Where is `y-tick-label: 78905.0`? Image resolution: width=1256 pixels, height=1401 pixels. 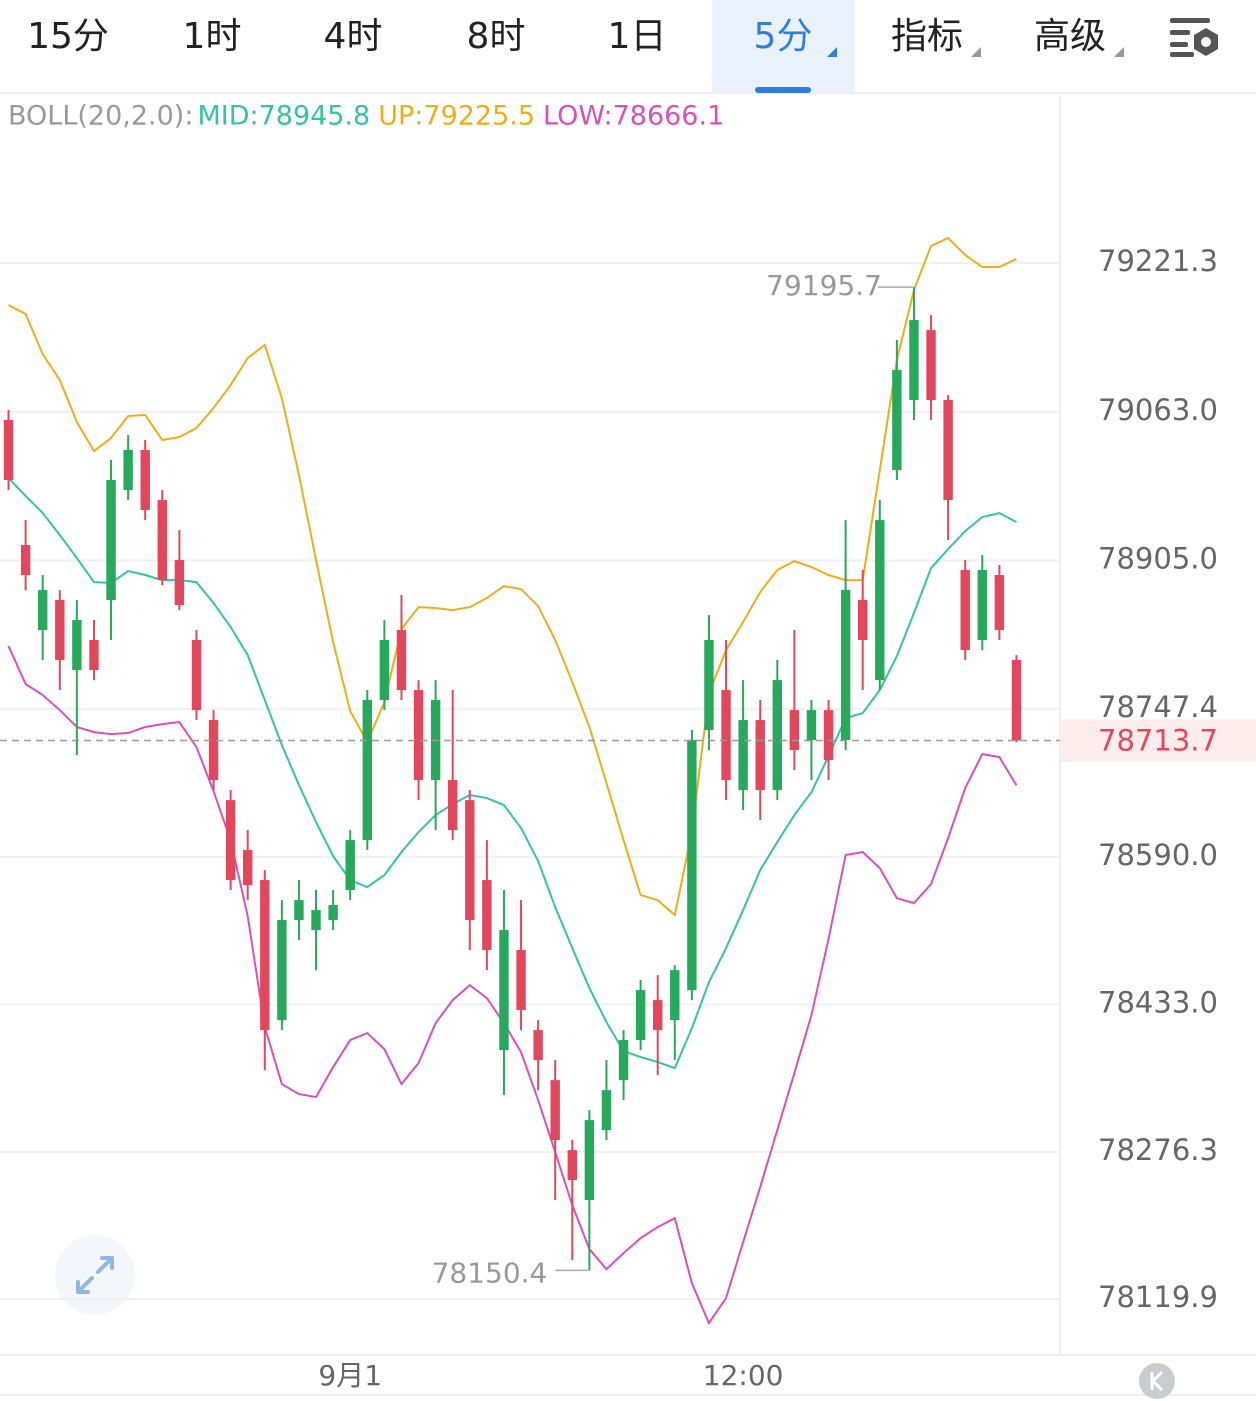
y-tick-label: 78905.0 is located at coordinates (1158, 559).